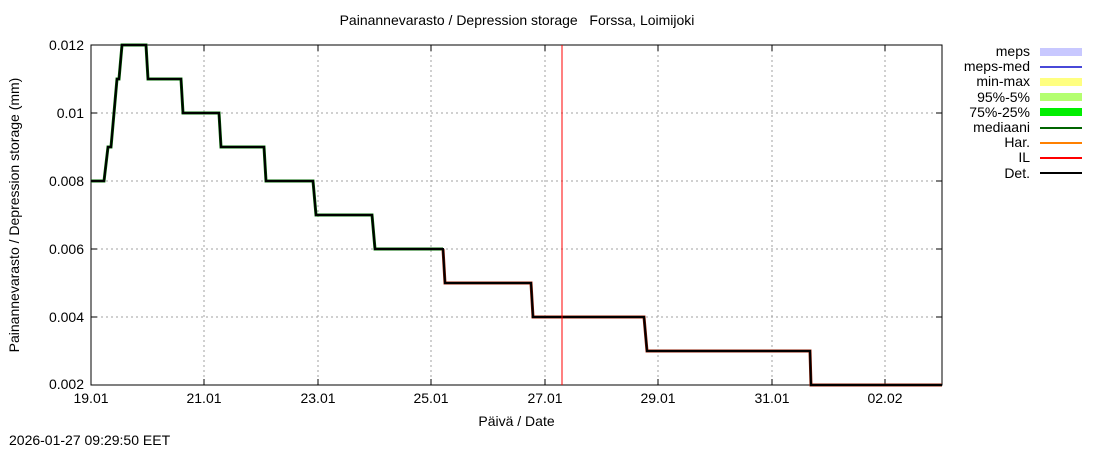  I want to click on x-tick: 23.01, so click(318, 398).